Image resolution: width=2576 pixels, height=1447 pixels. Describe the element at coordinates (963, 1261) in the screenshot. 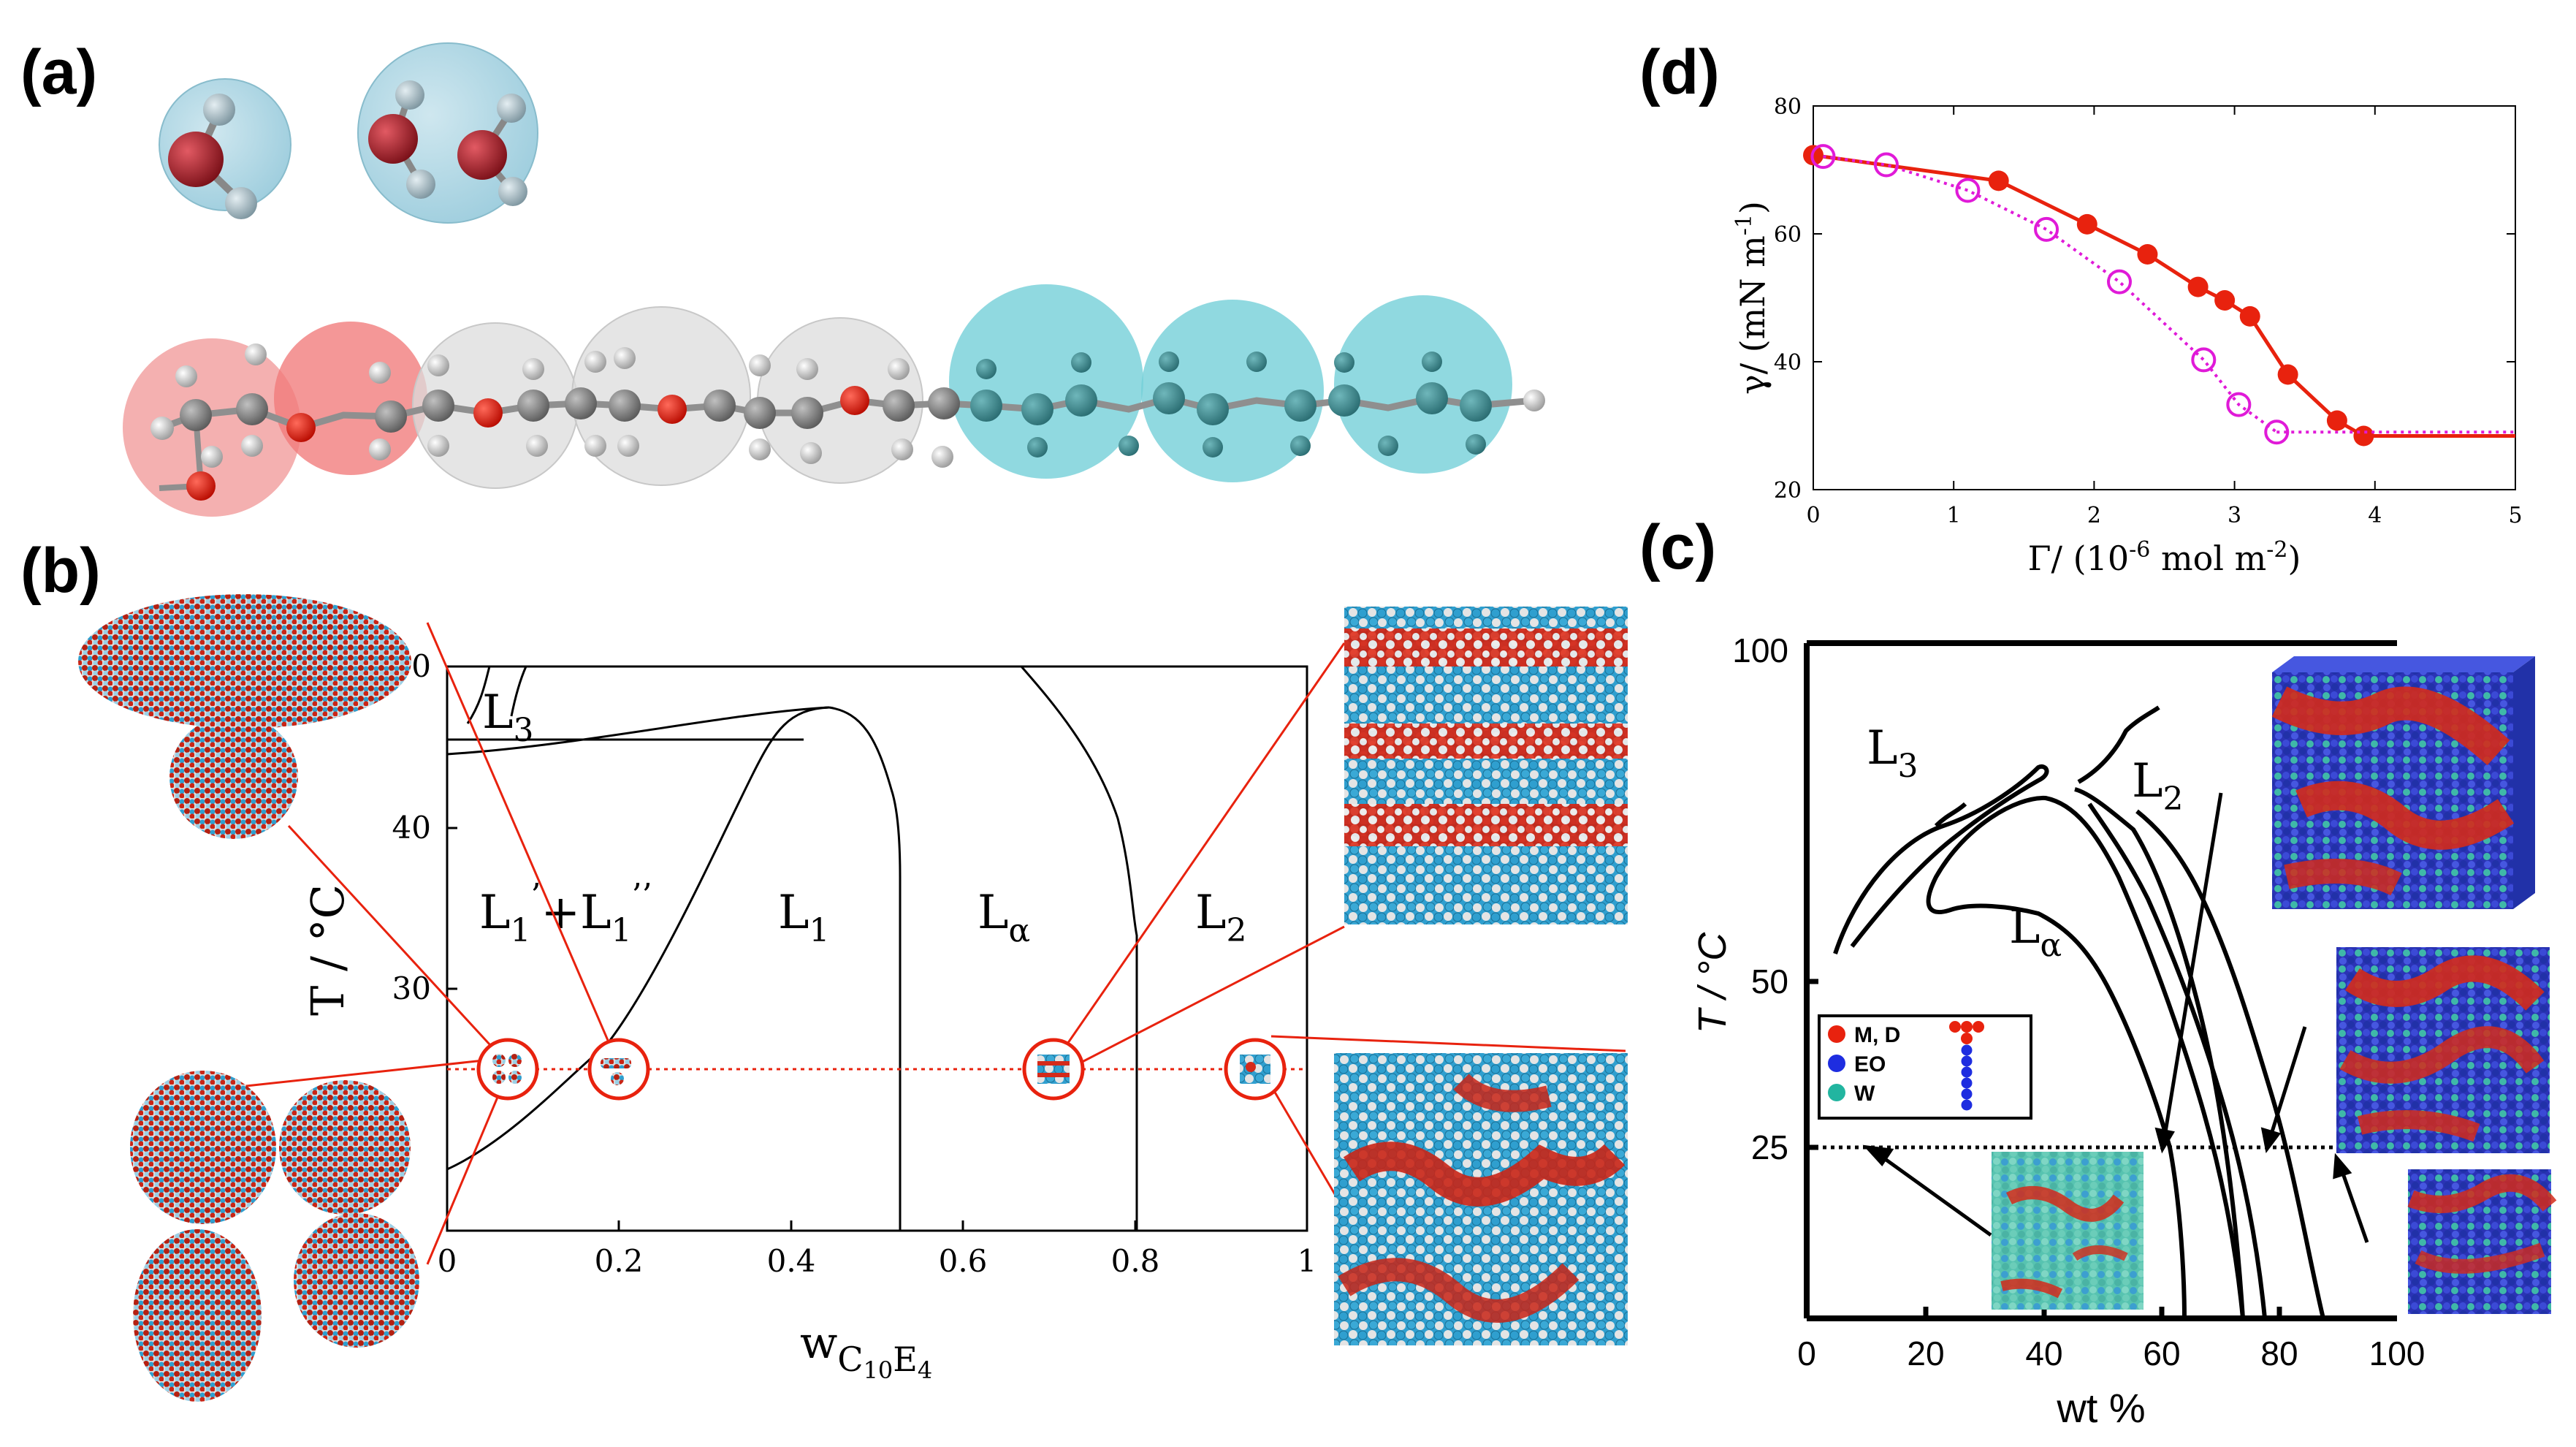

I see `b-xtick-3: 0.6` at that location.